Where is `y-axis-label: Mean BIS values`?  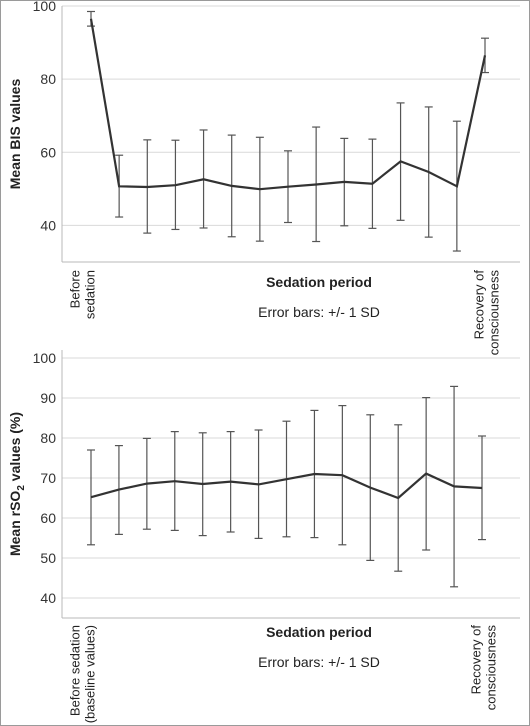 y-axis-label: Mean BIS values is located at coordinates (15, 134).